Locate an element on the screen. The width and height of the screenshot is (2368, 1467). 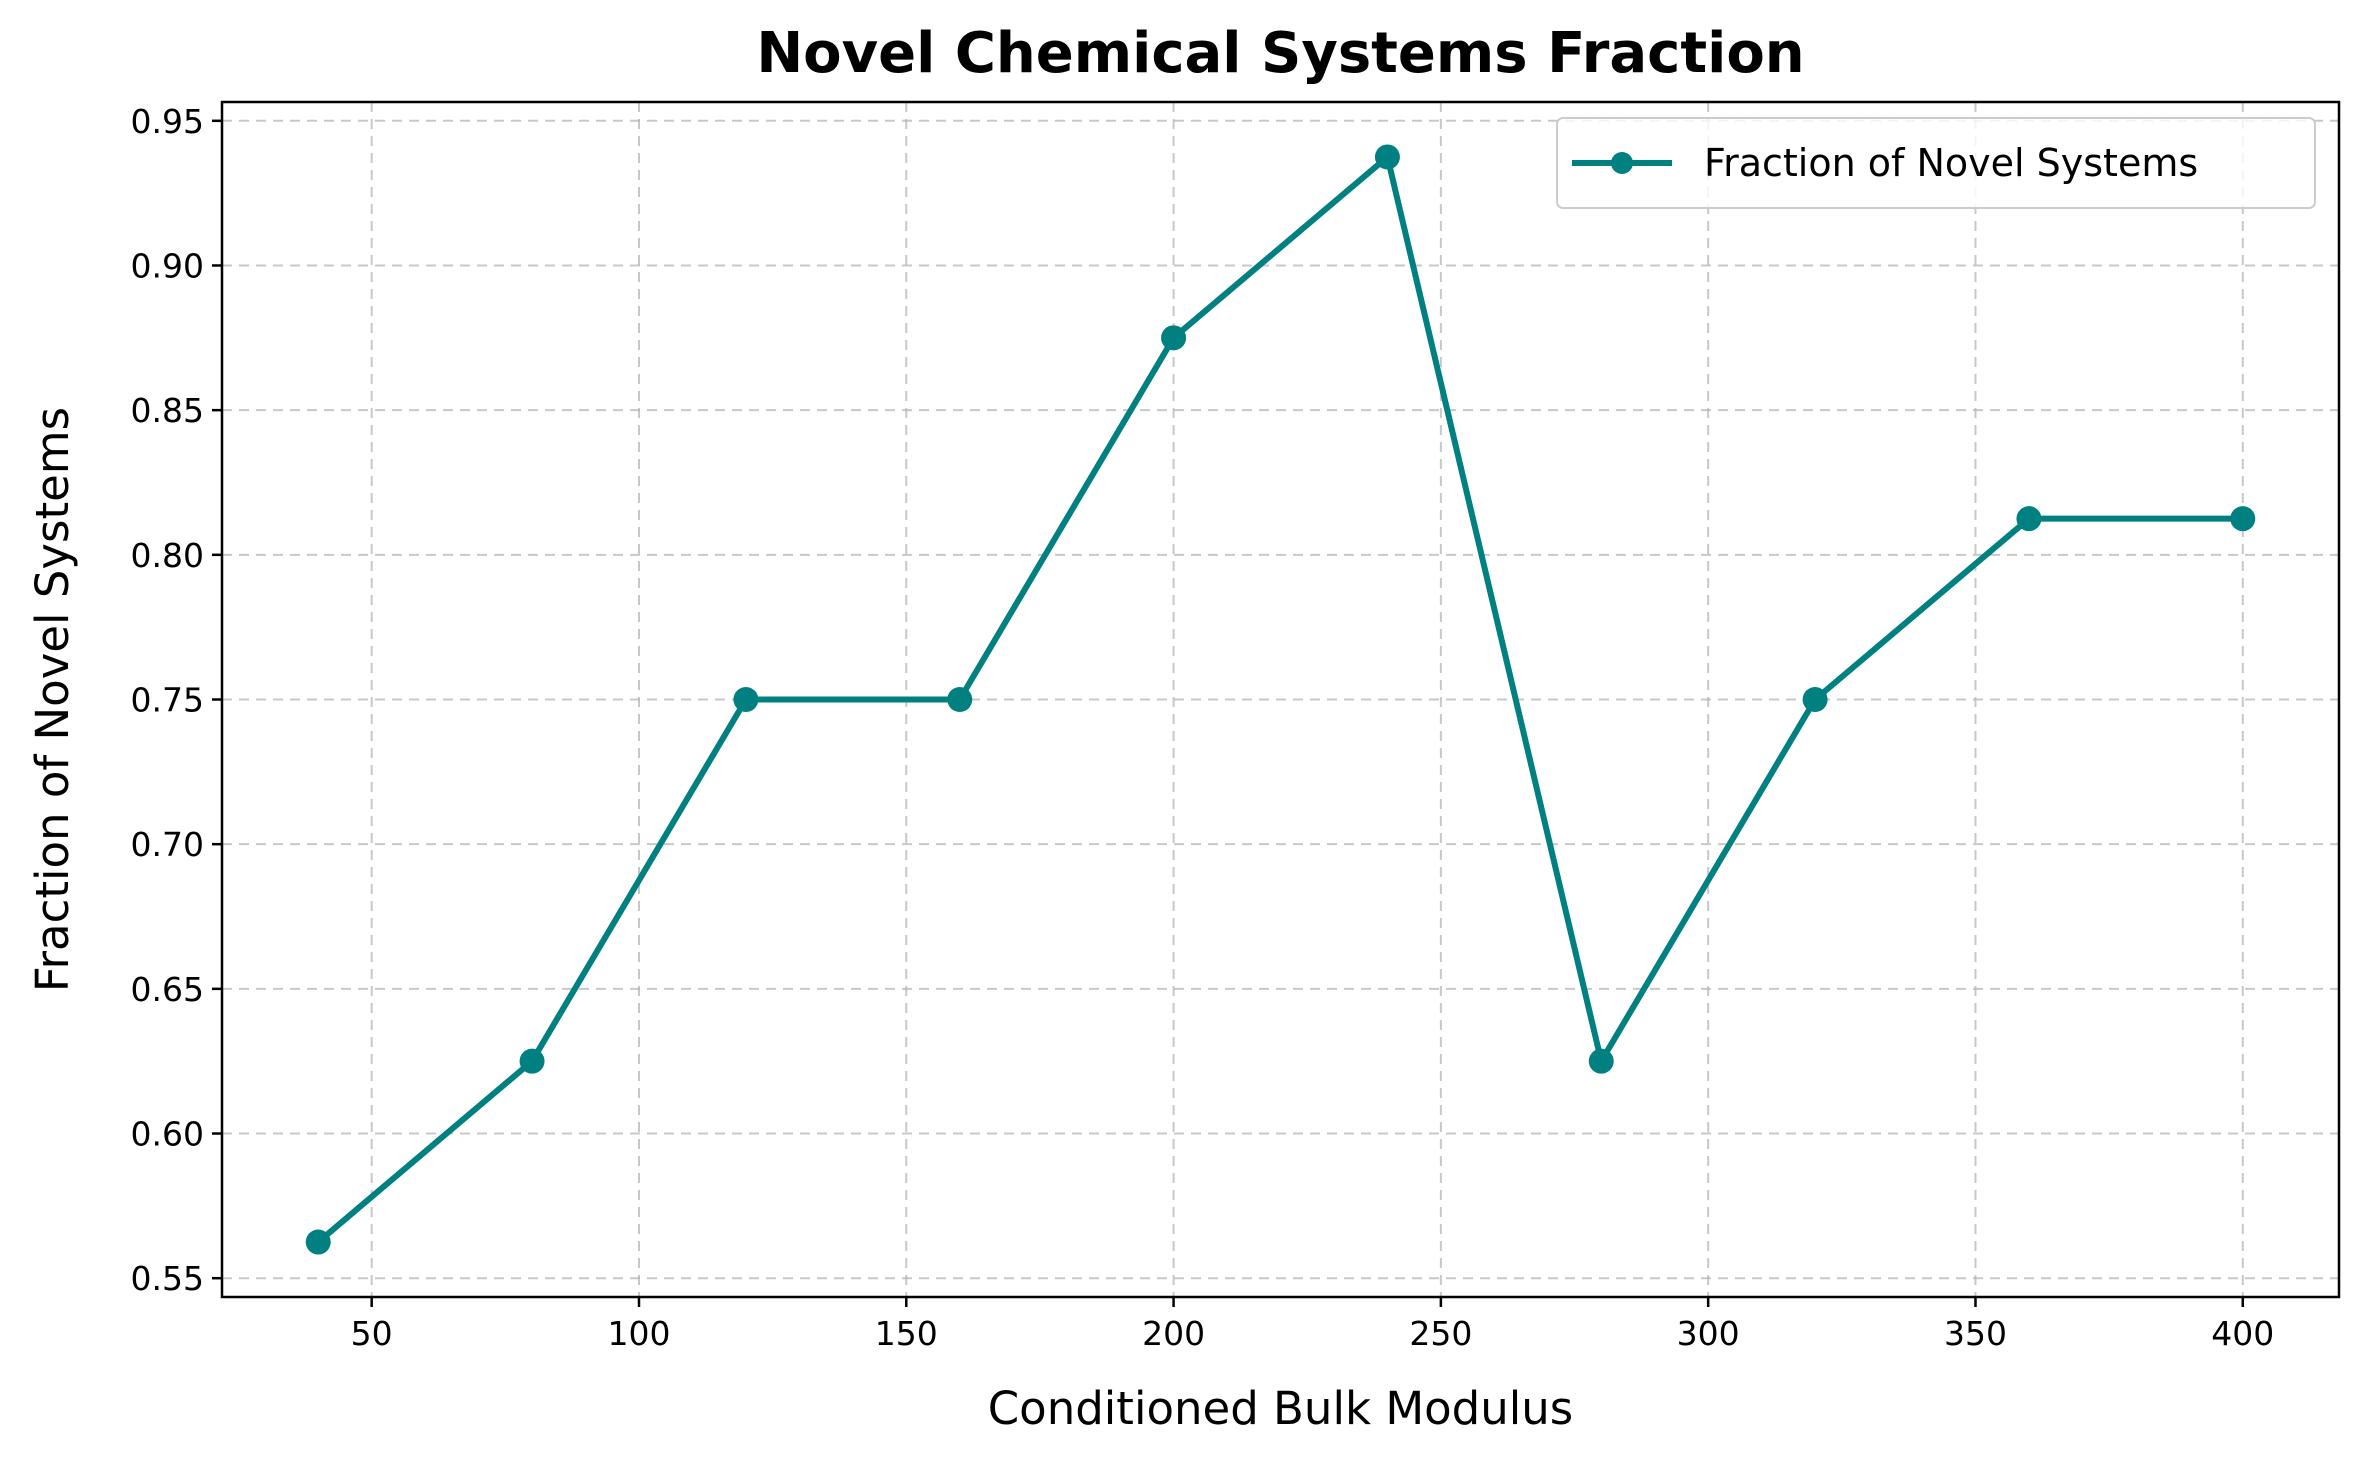
x-tick-label: 50 is located at coordinates (372, 1333).